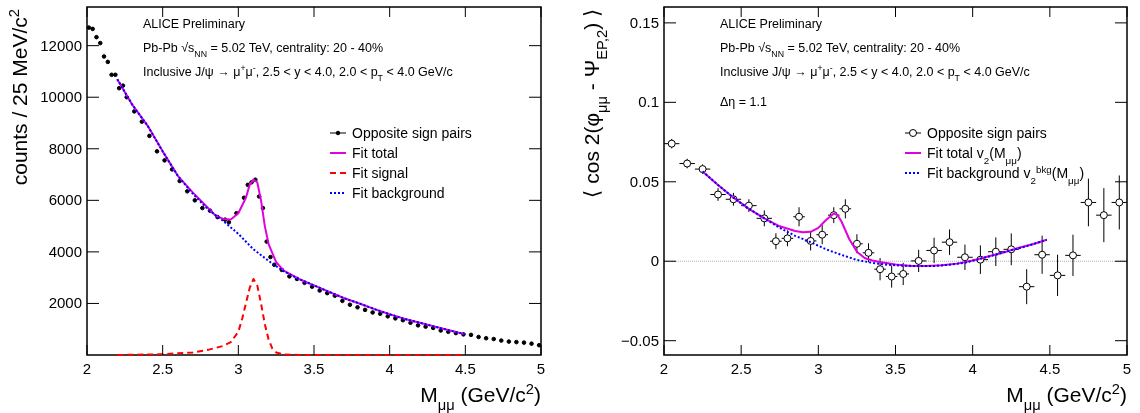 The height and width of the screenshot is (413, 1140). I want to click on y-tick-label: 0.15, so click(644, 22).